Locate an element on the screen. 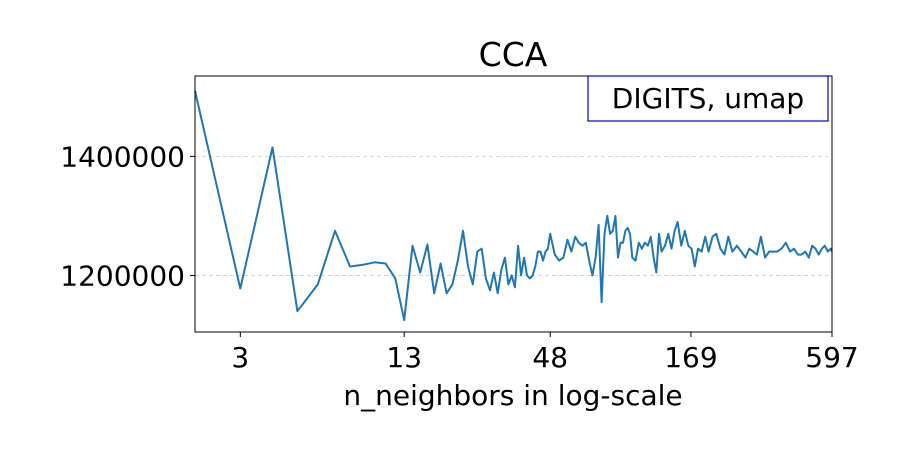 Image resolution: width=900 pixels, height=450 pixels. y-ticks-layer: 1200000 1400000 is located at coordinates (127, 216).